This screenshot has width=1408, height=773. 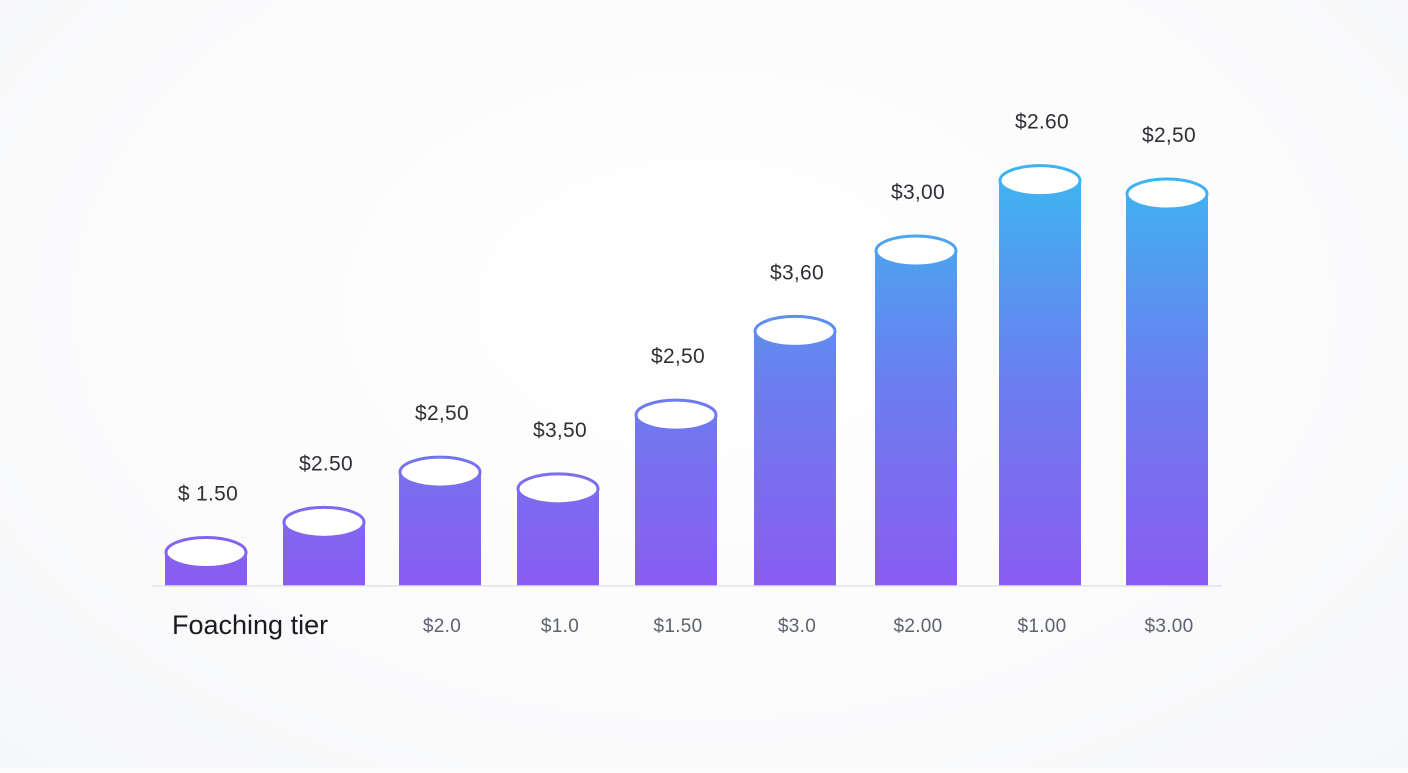 What do you see at coordinates (1041, 626) in the screenshot?
I see `x-tick-label: $1.00` at bounding box center [1041, 626].